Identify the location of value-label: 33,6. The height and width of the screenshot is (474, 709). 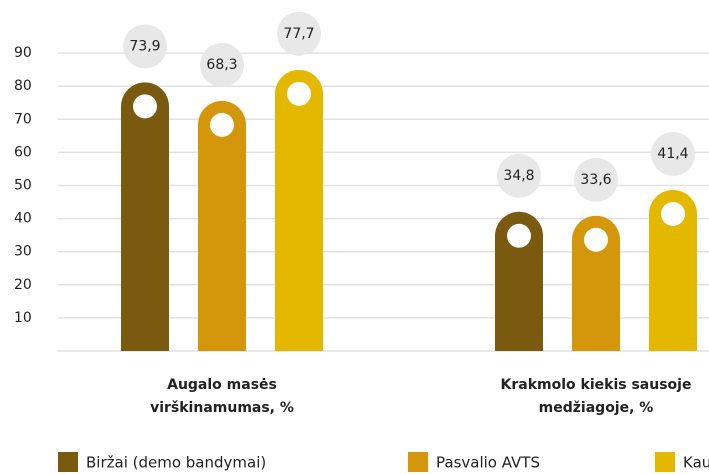
(595, 180).